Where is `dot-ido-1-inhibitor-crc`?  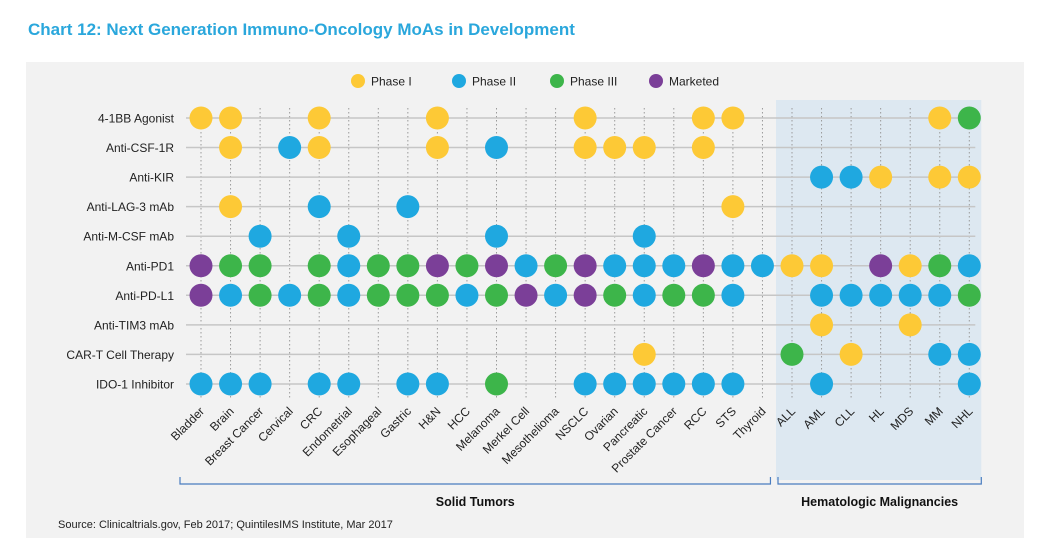
dot-ido-1-inhibitor-crc is located at coordinates (319, 384).